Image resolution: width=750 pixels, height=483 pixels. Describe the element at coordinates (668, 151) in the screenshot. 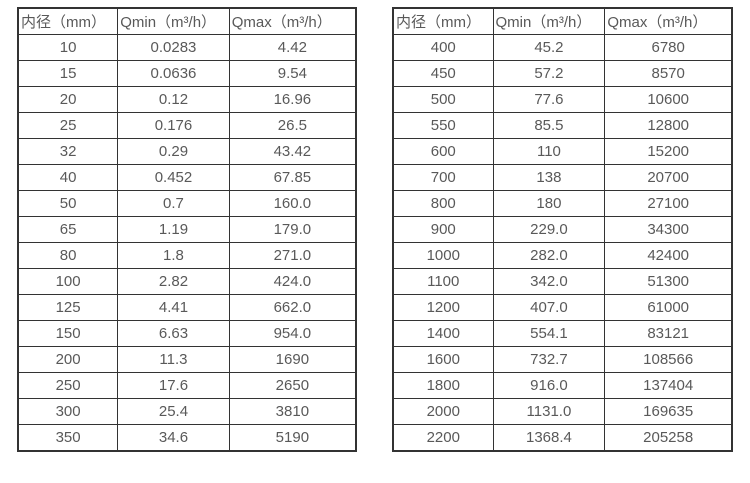

I see `table-cell: 15200` at that location.